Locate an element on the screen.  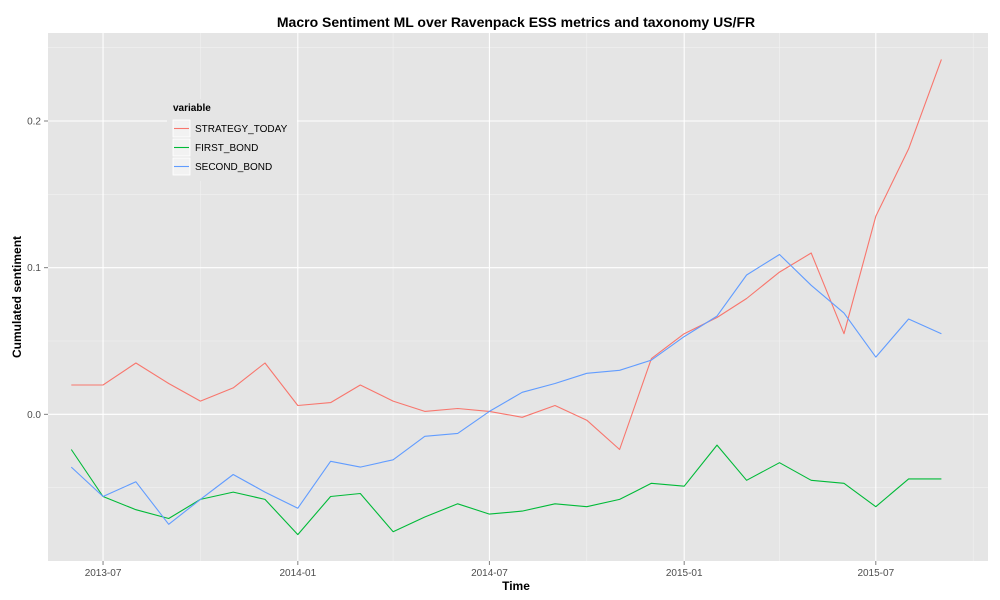
x-tick-label: 2015-01 is located at coordinates (684, 573).